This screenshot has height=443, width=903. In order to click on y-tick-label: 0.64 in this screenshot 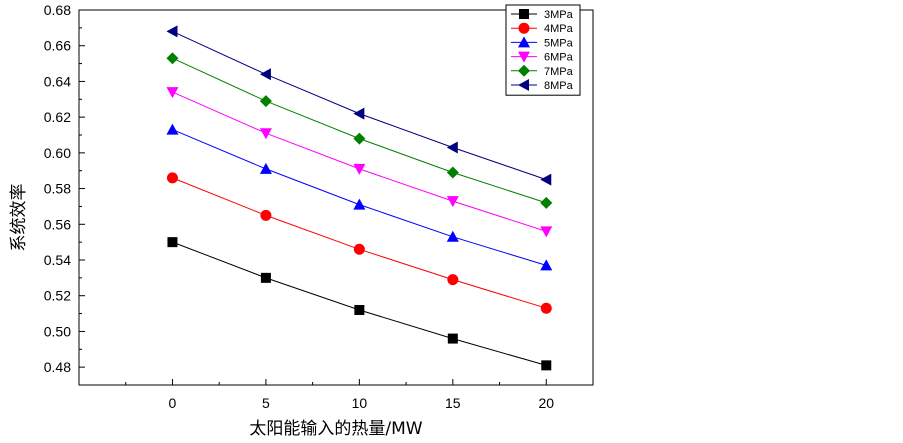, I will do `click(57, 81)`.